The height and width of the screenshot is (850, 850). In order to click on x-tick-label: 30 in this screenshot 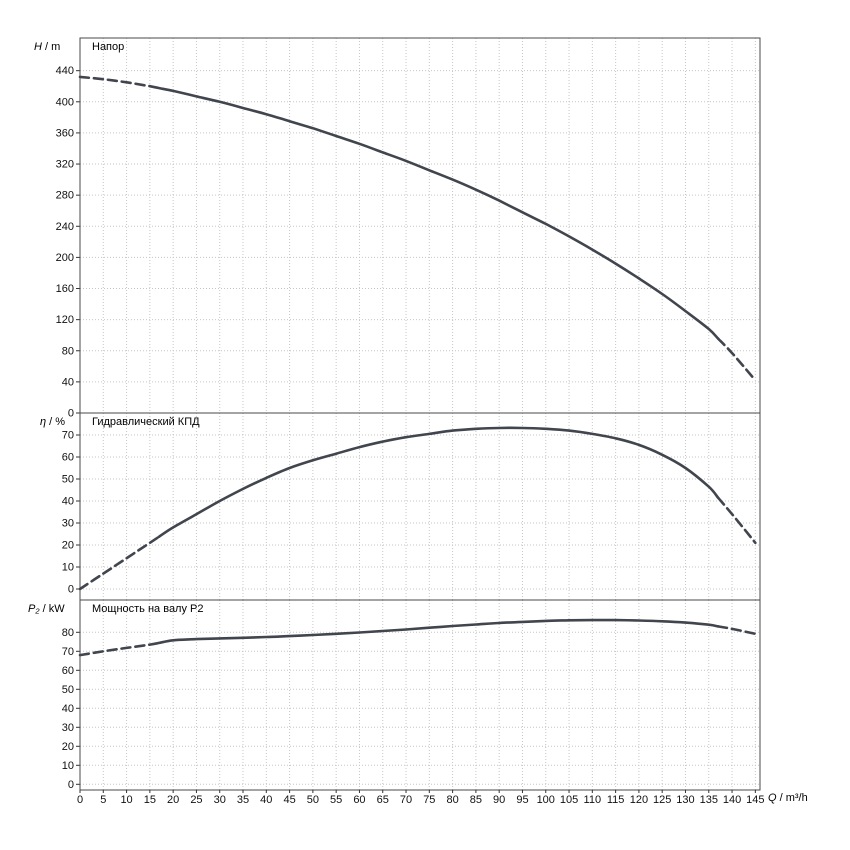, I will do `click(220, 800)`.